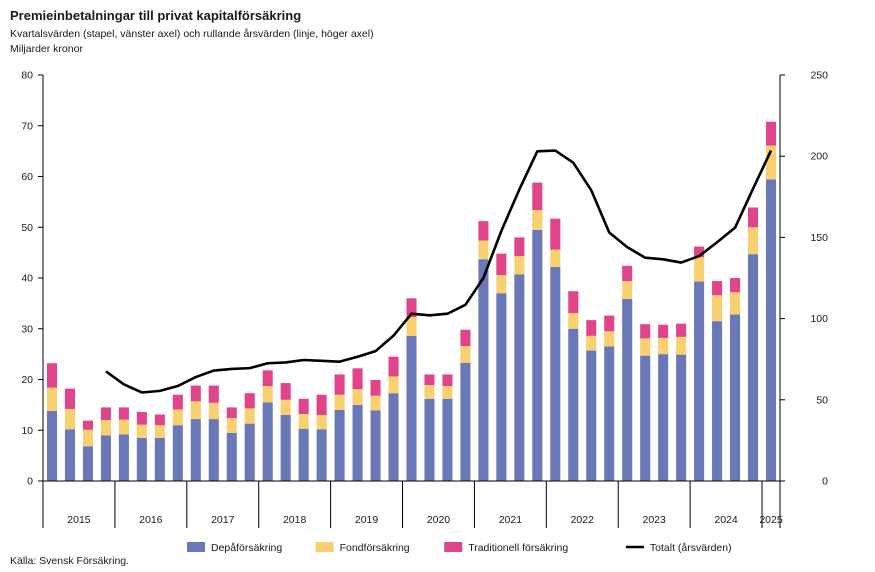 The image size is (875, 572). I want to click on left-tick-label: 50, so click(27, 228).